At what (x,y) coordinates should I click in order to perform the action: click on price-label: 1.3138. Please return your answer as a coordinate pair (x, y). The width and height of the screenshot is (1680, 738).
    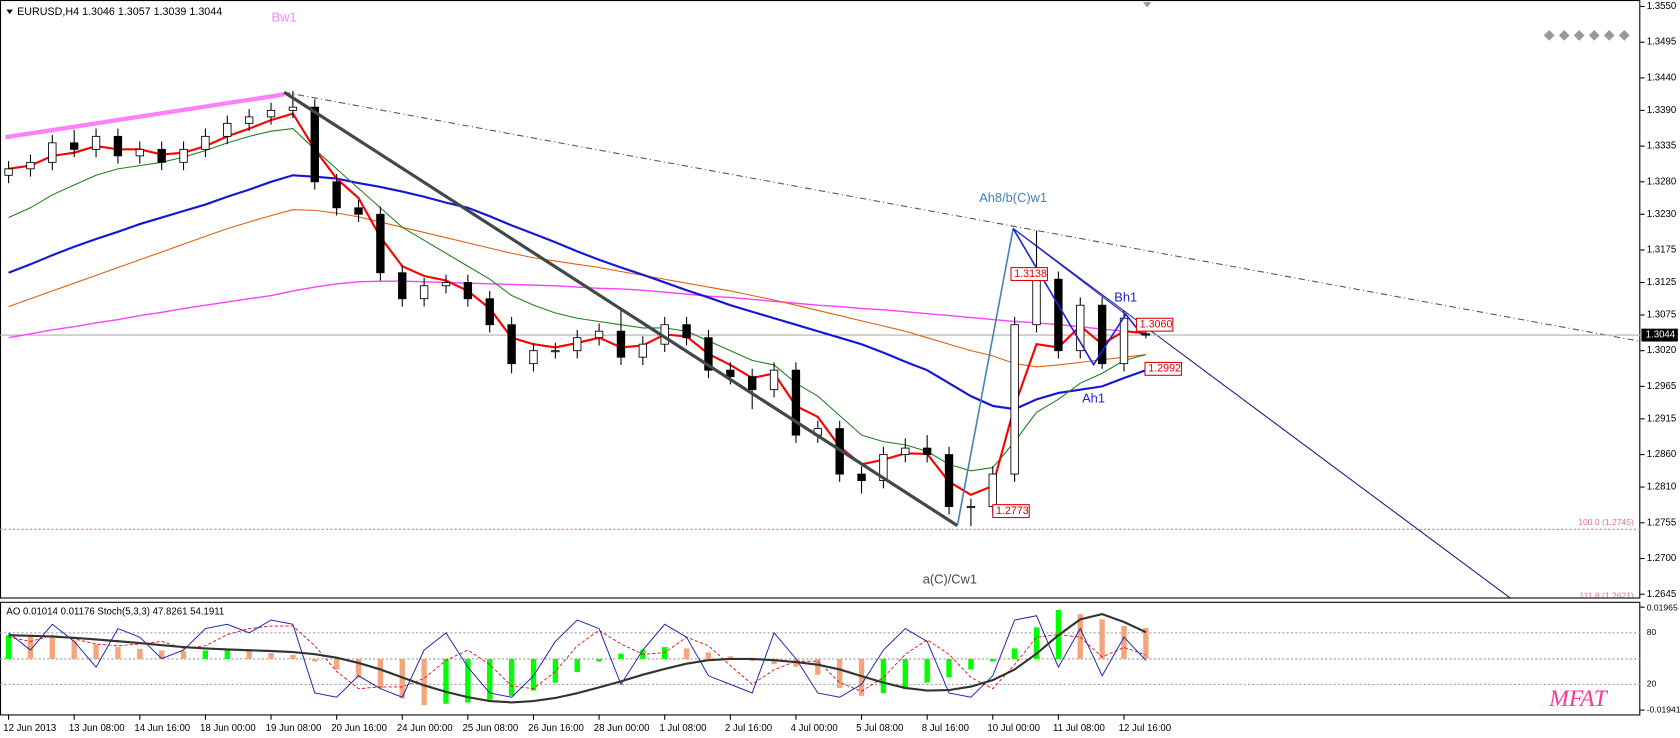
    Looking at the image, I should click on (1030, 274).